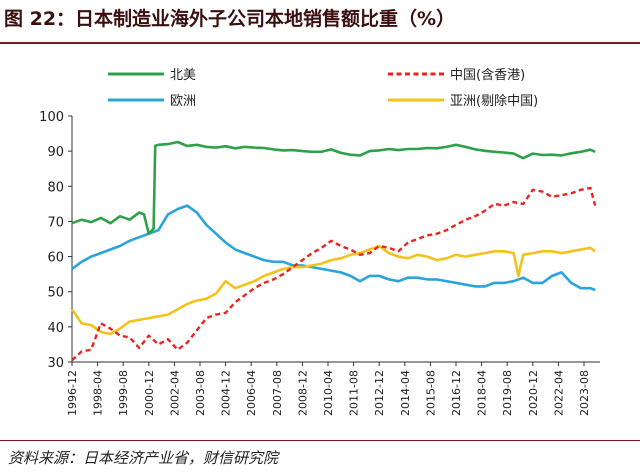 The height and width of the screenshot is (475, 640). Describe the element at coordinates (430, 393) in the screenshot. I see `x-tick-label: 2015-08` at that location.